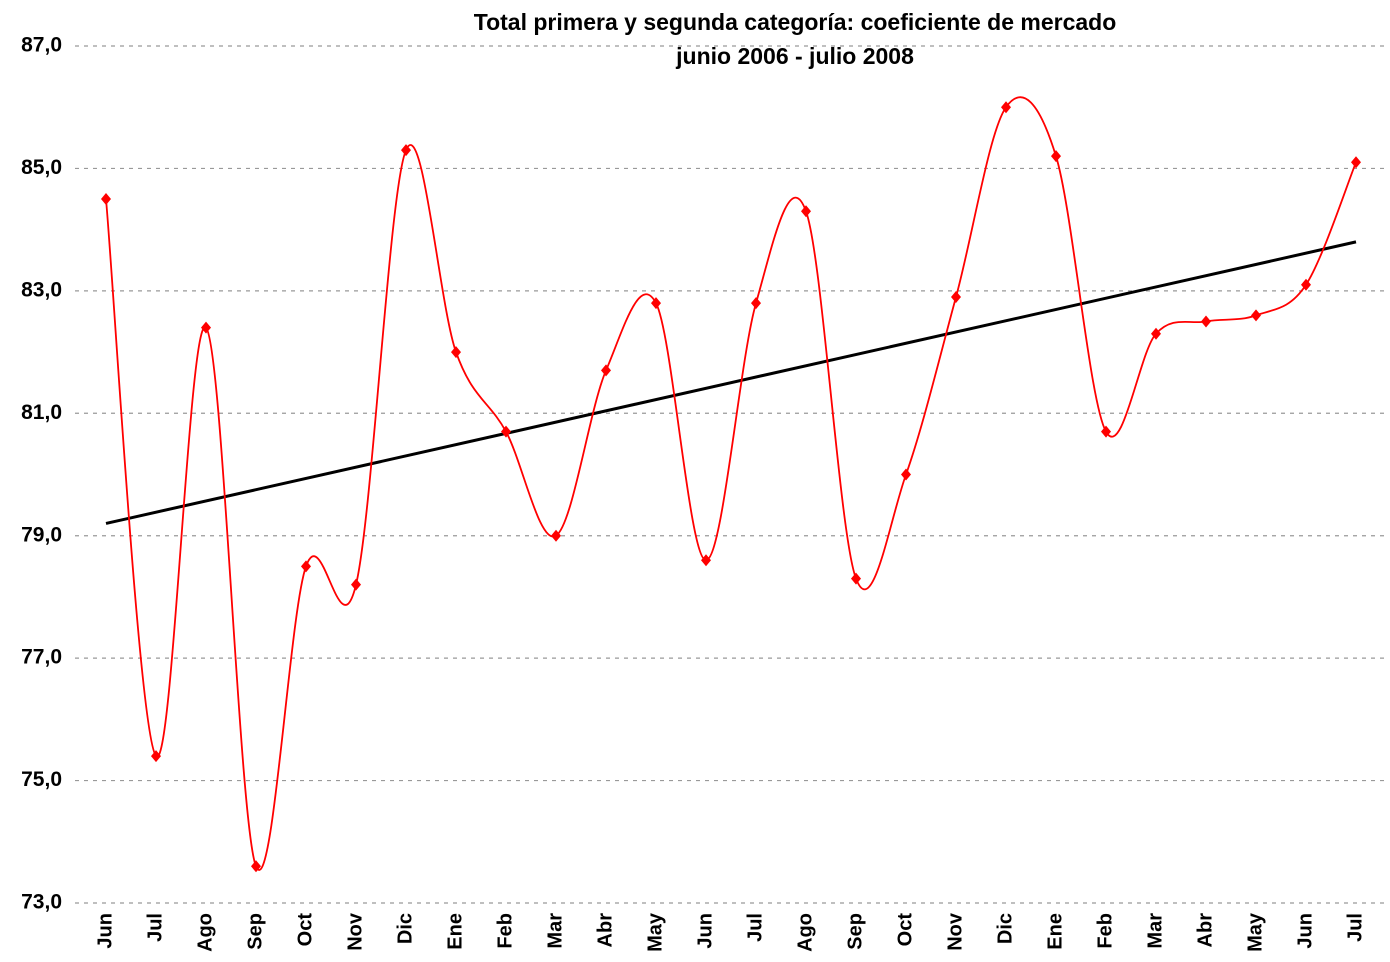  I want to click on y-tick-label: 87,0, so click(41, 45).